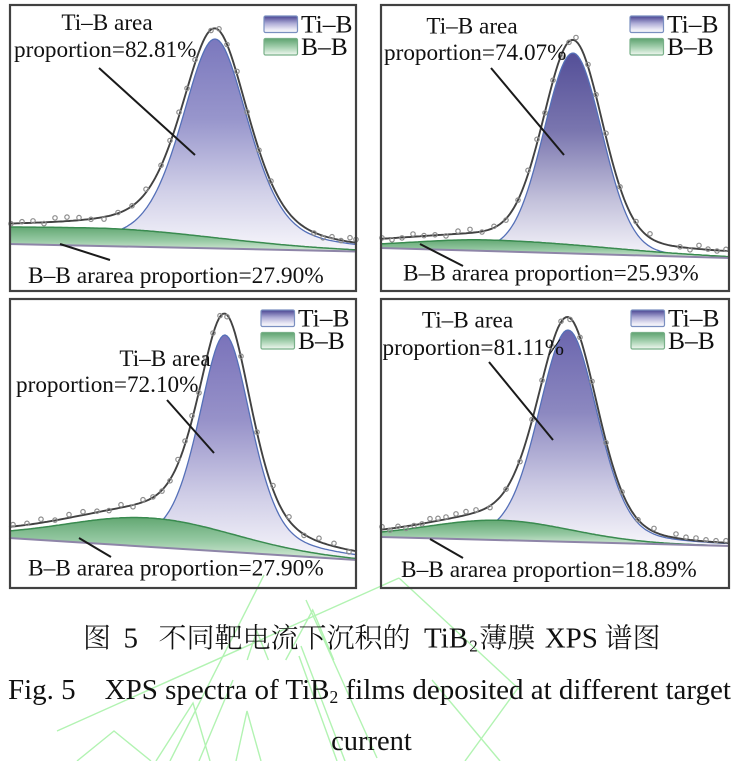 Image resolution: width=740 pixels, height=766 pixels. What do you see at coordinates (571, 639) in the screenshot?
I see `svg-text: XPS` at bounding box center [571, 639].